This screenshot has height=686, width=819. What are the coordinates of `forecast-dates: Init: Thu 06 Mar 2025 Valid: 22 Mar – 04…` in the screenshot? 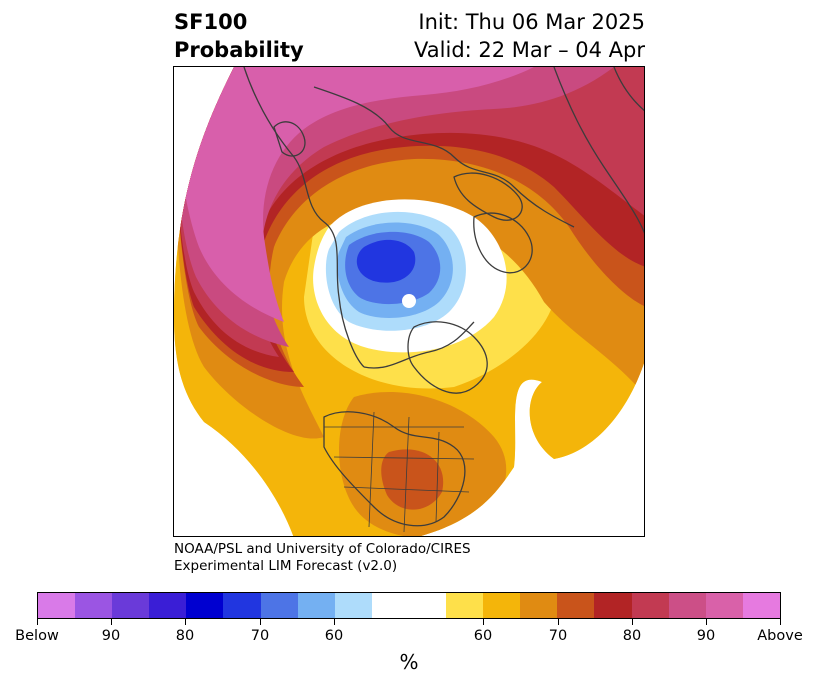 It's located at (529, 36).